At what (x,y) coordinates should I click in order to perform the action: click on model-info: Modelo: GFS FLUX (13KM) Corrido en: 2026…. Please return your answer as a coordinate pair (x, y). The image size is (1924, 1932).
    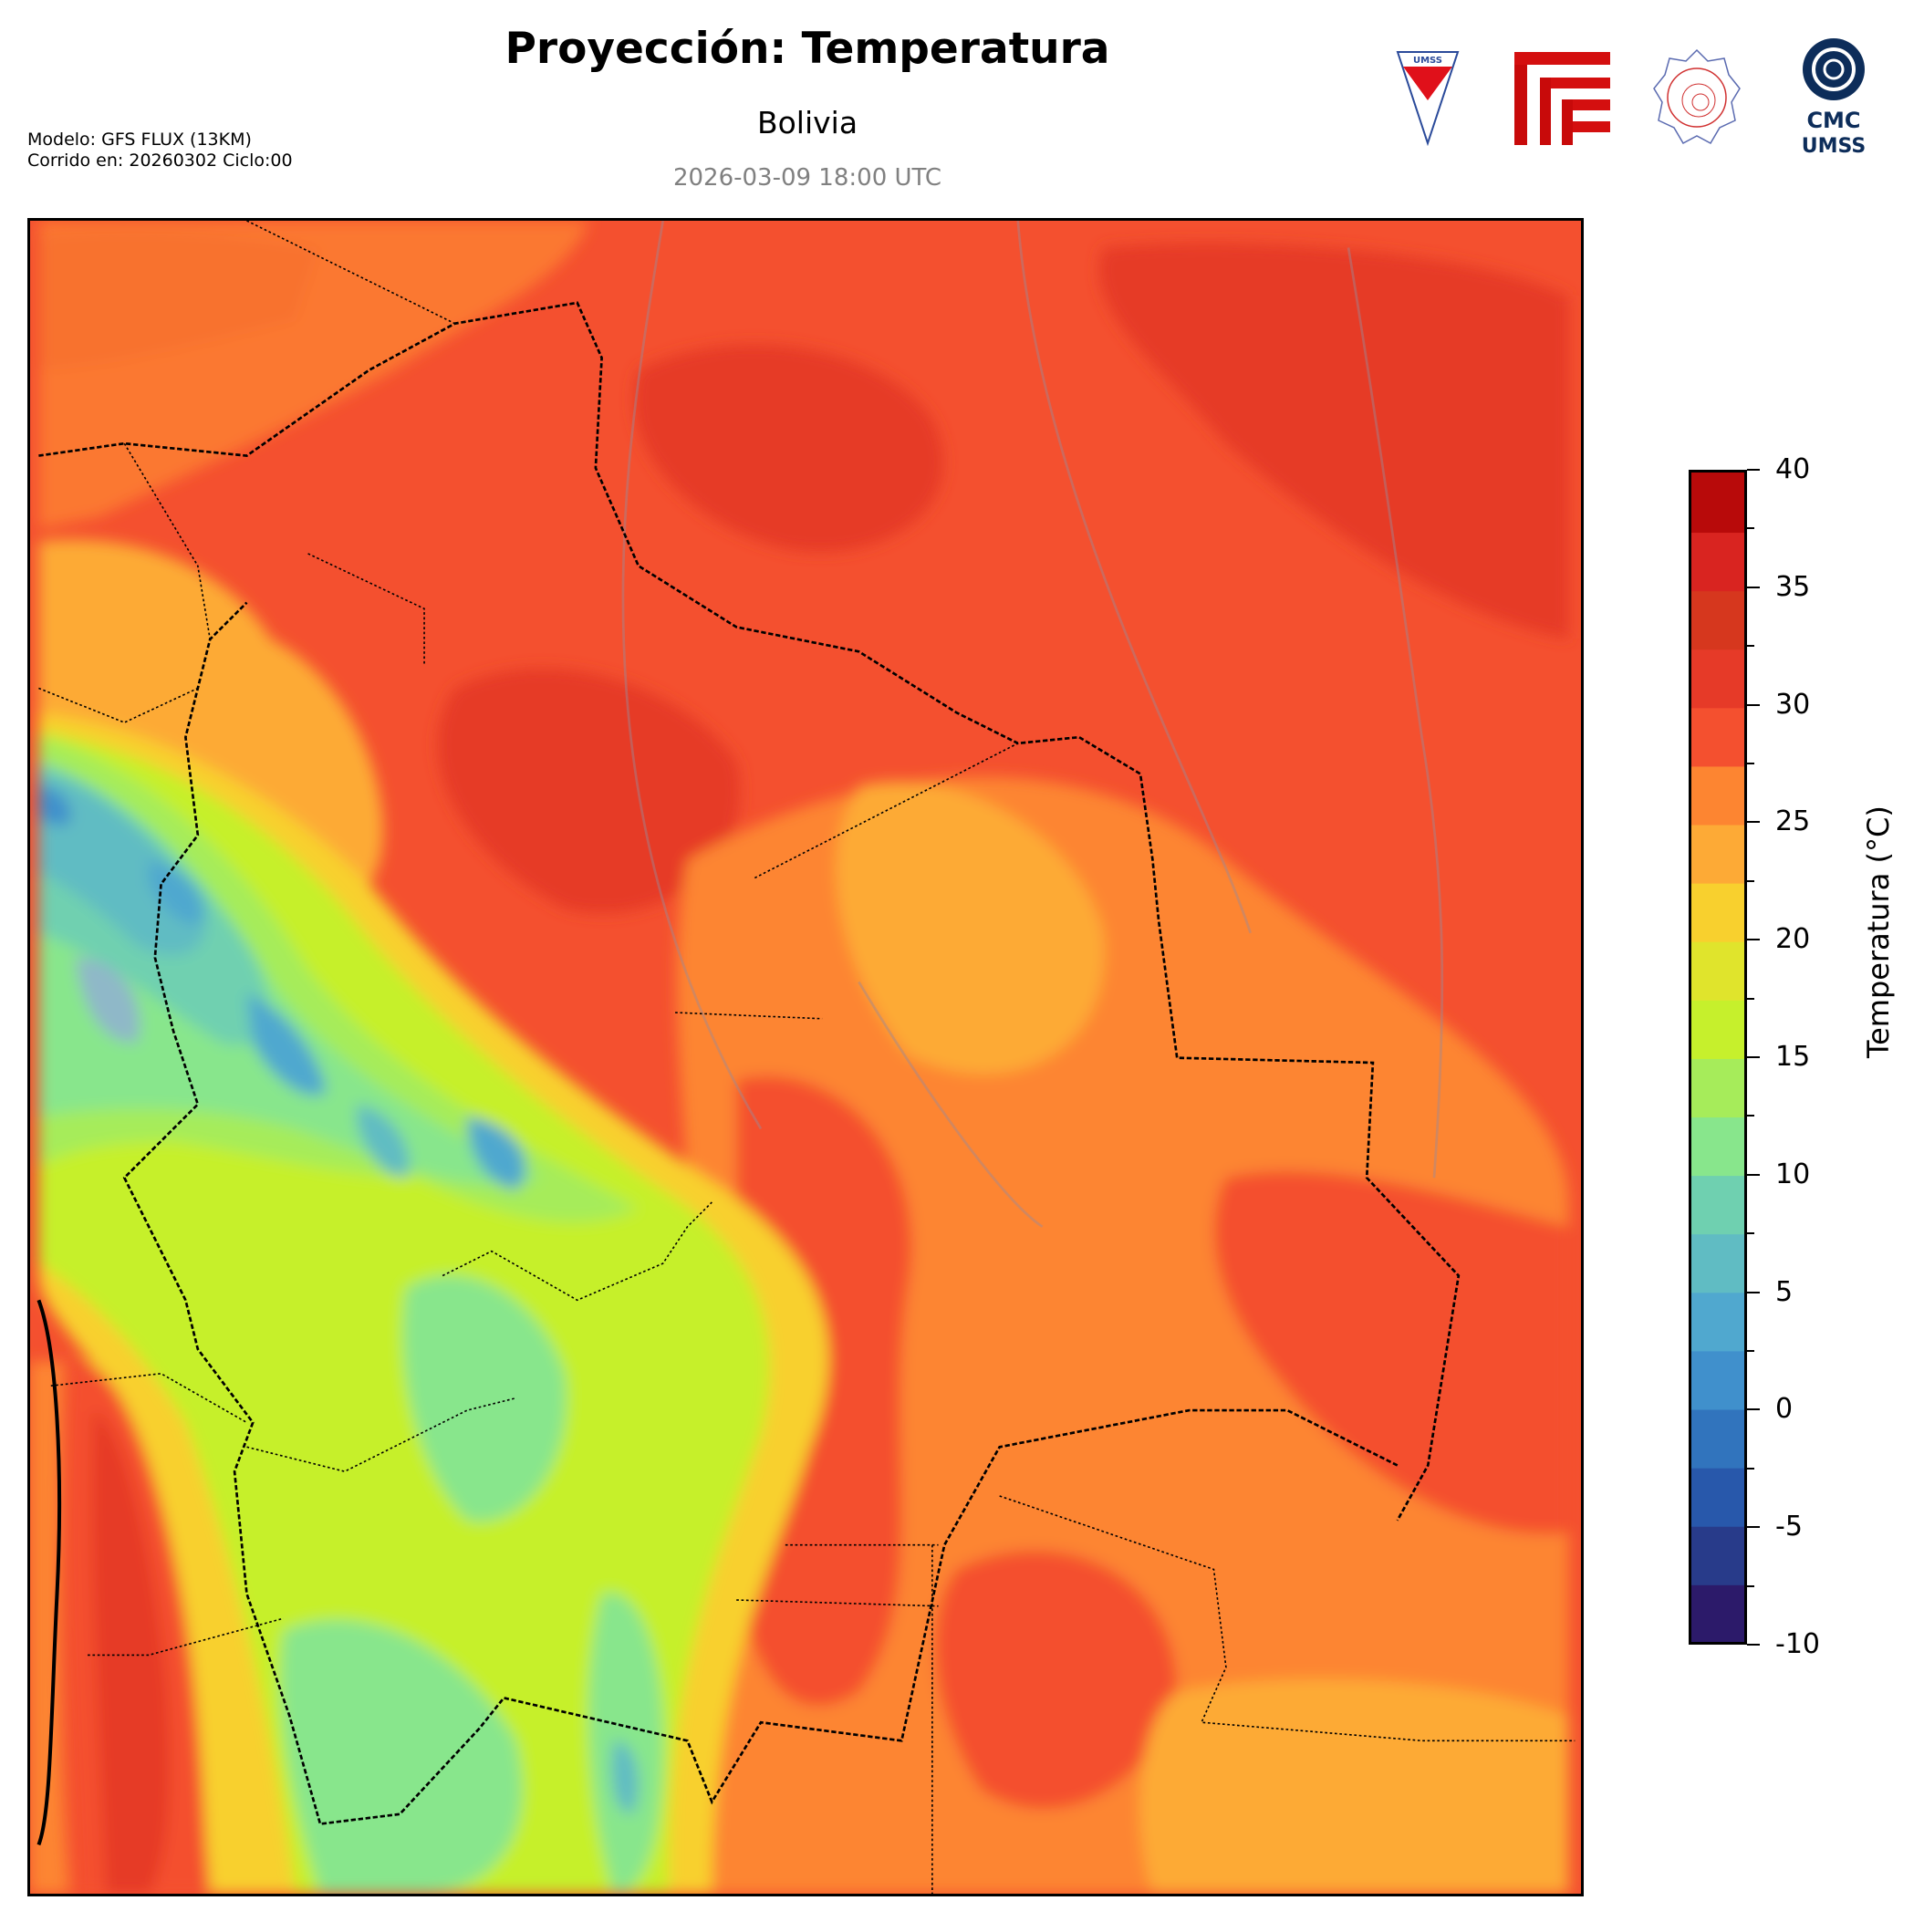
    Looking at the image, I should click on (160, 150).